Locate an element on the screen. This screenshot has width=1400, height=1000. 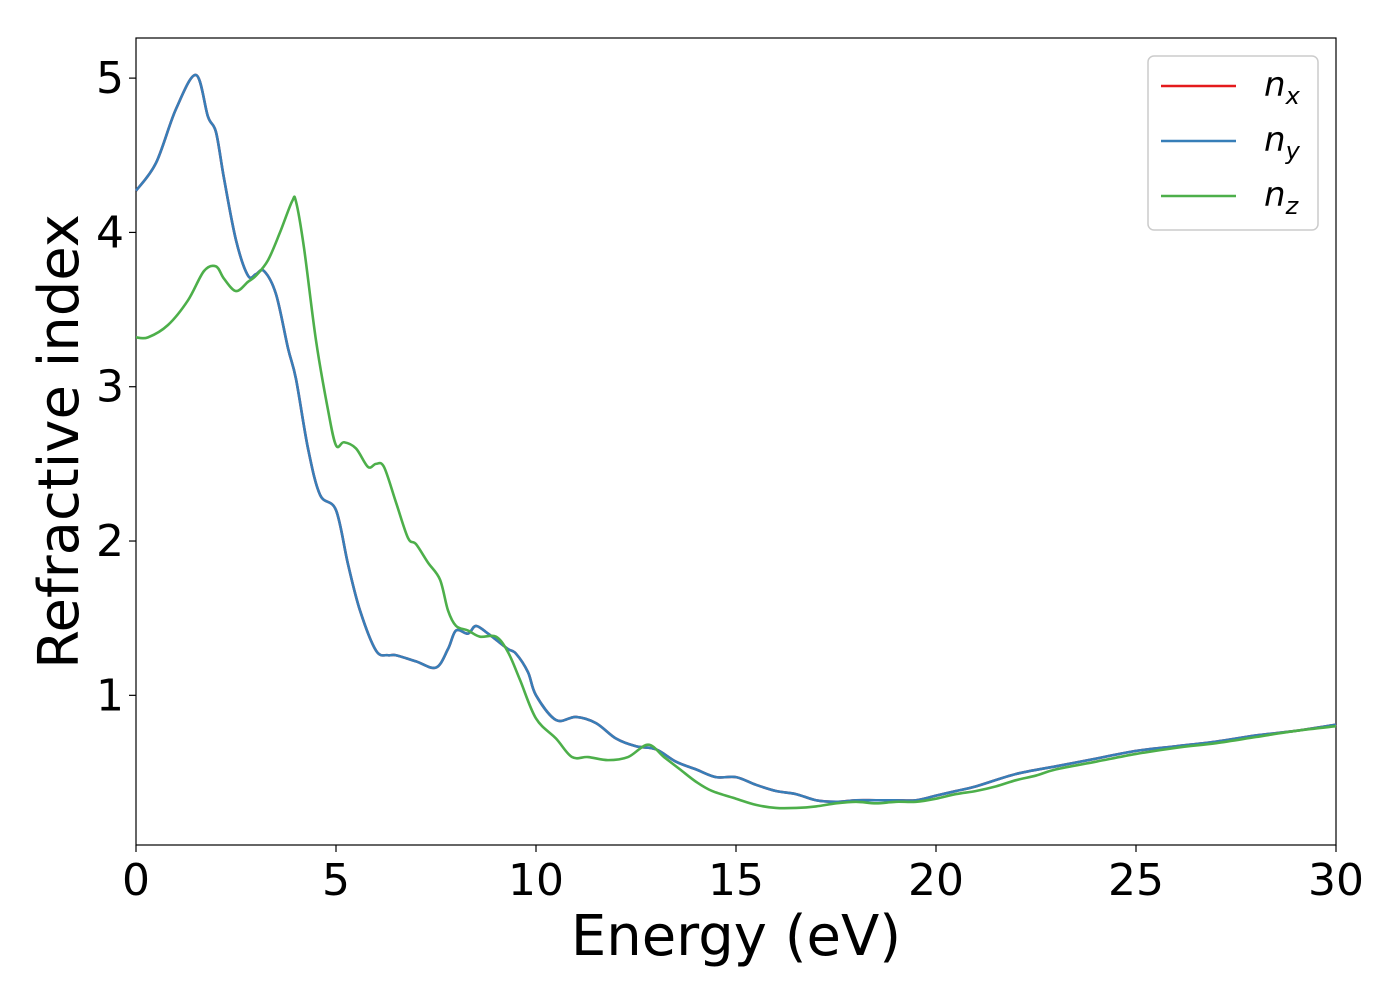
x-tick-label: 20 is located at coordinates (936, 880).